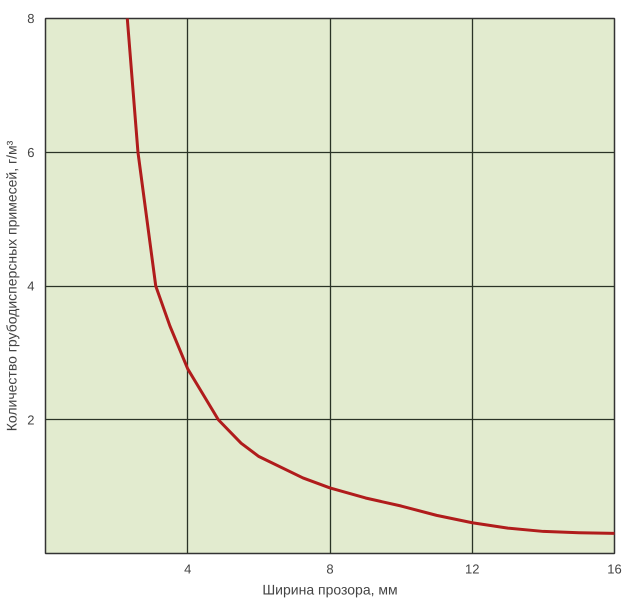 This screenshot has width=638, height=609. What do you see at coordinates (31, 420) in the screenshot?
I see `y-tick-label: 2` at bounding box center [31, 420].